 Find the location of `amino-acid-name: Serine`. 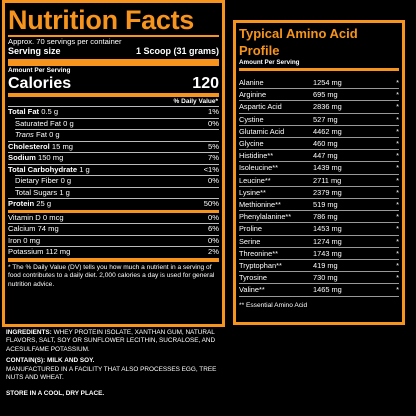

amino-acid-name: Serine is located at coordinates (250, 241).